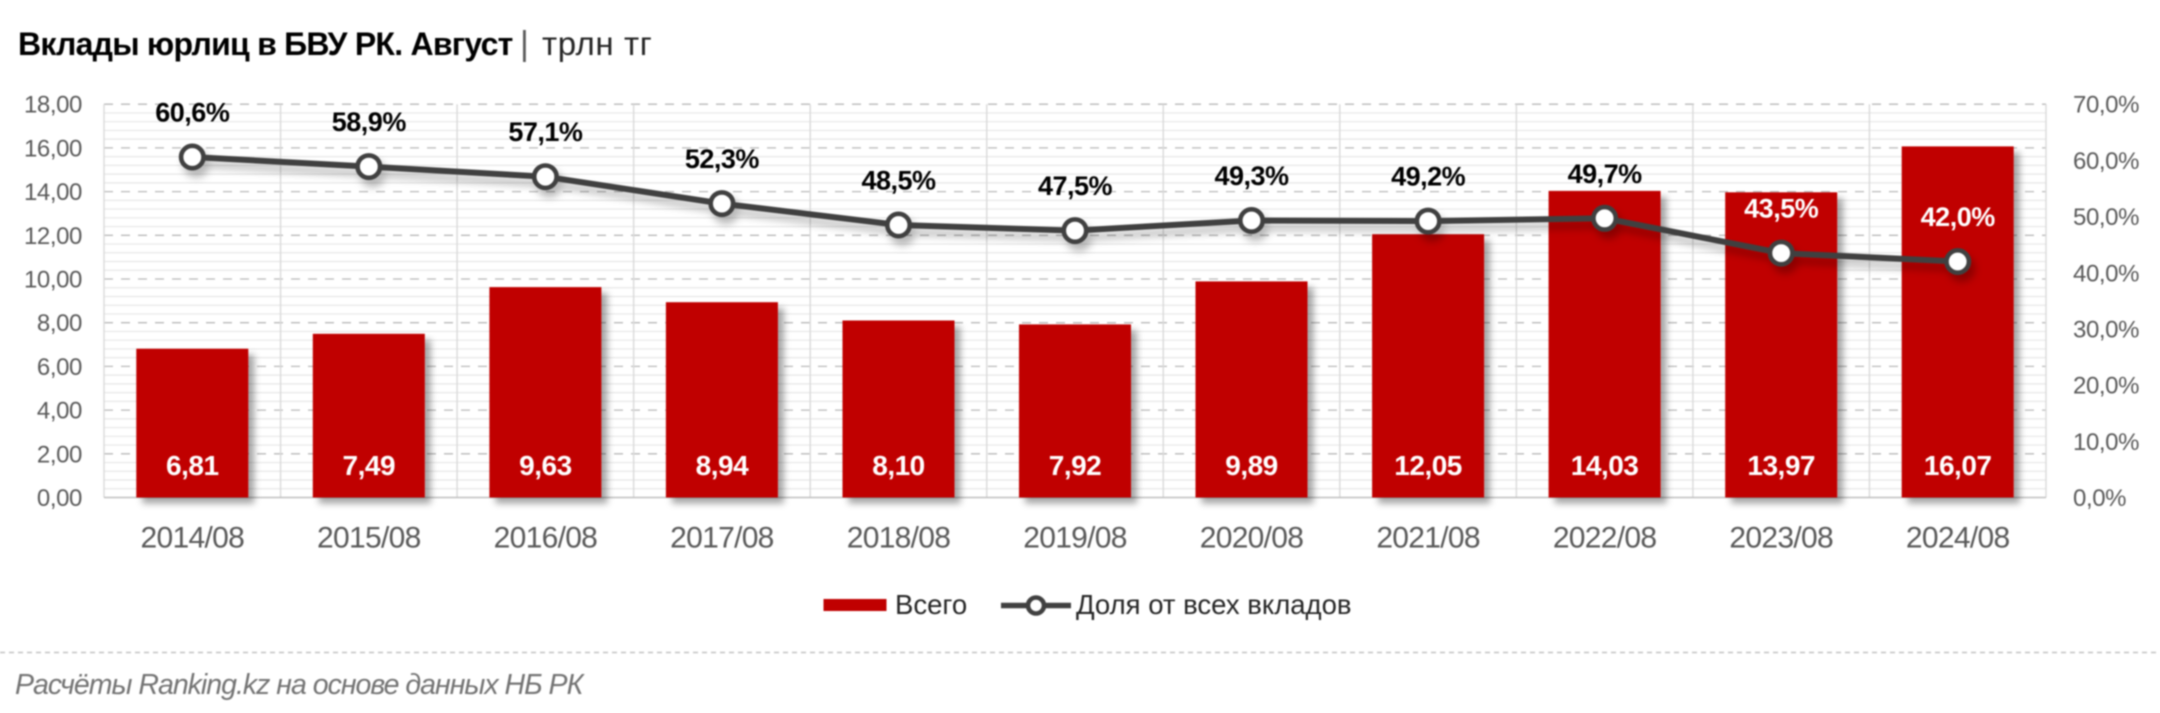  What do you see at coordinates (545, 465) in the screenshot?
I see `svg-text: 9,63` at bounding box center [545, 465].